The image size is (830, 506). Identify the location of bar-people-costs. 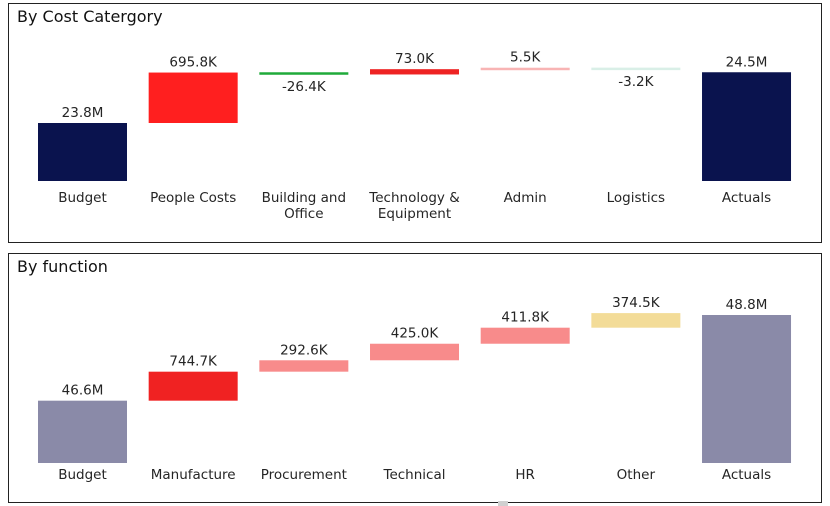
(193, 97).